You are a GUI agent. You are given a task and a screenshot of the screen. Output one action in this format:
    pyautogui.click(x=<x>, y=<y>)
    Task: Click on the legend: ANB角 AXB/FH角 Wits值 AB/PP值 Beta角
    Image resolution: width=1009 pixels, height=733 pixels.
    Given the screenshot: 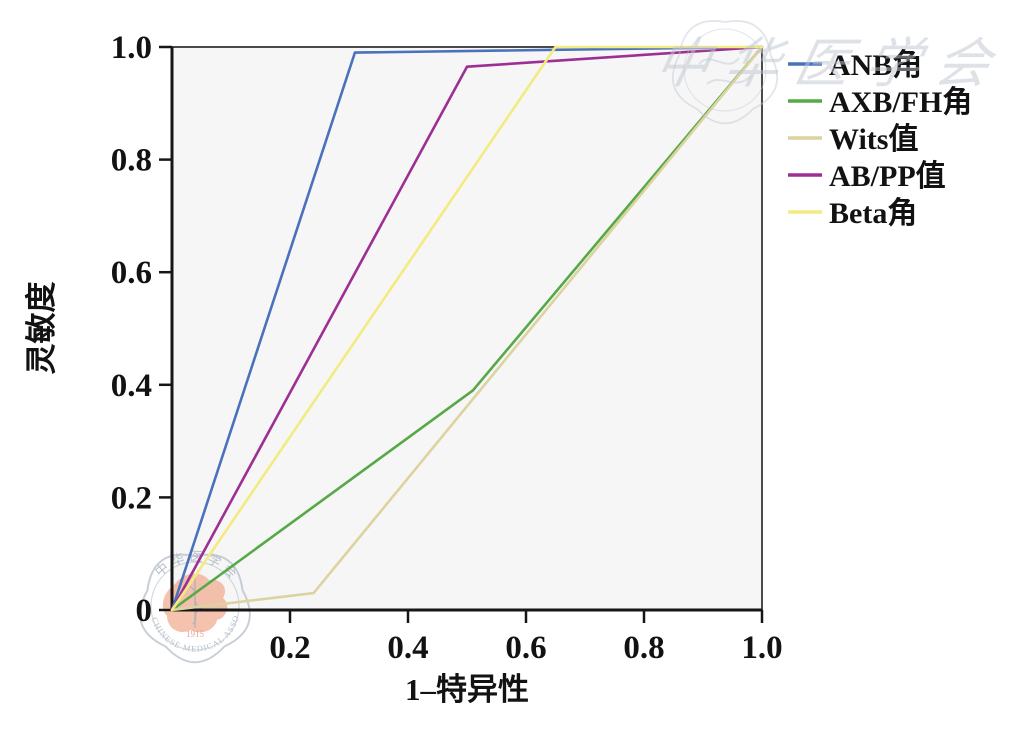 What is the action you would take?
    pyautogui.click(x=880, y=139)
    